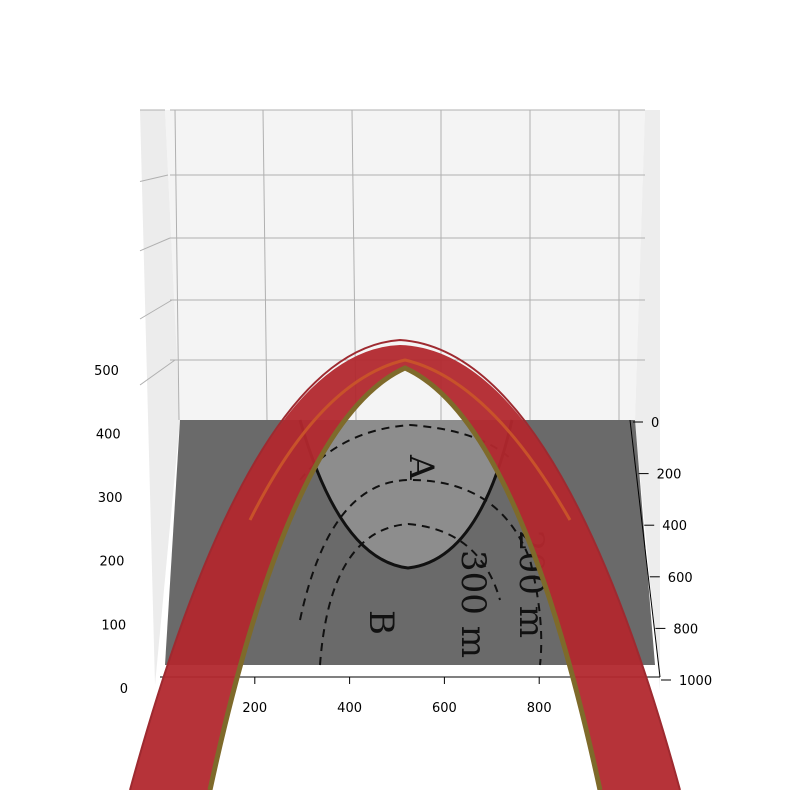 The image size is (790, 790). What do you see at coordinates (112, 562) in the screenshot?
I see `z-tick-label: 200` at bounding box center [112, 562].